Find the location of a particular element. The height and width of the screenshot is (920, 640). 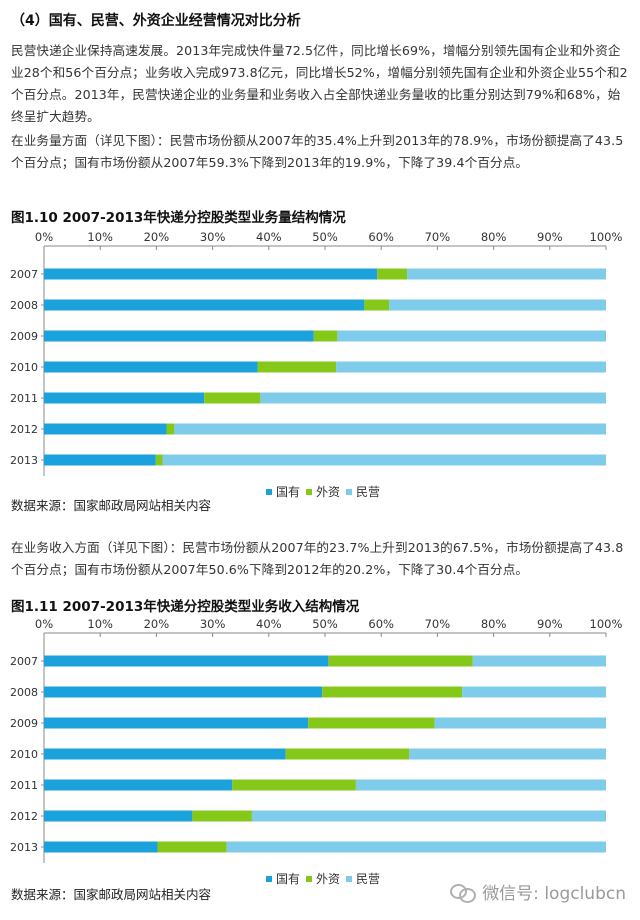

watermark-text: 微信号: logclubcn is located at coordinates (554, 894).